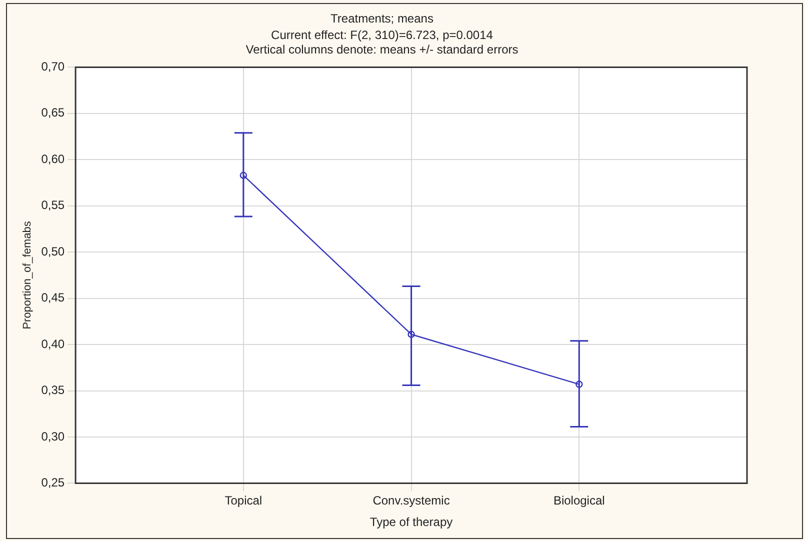  Describe the element at coordinates (53, 390) in the screenshot. I see `y-tick-label: 0,35` at that location.